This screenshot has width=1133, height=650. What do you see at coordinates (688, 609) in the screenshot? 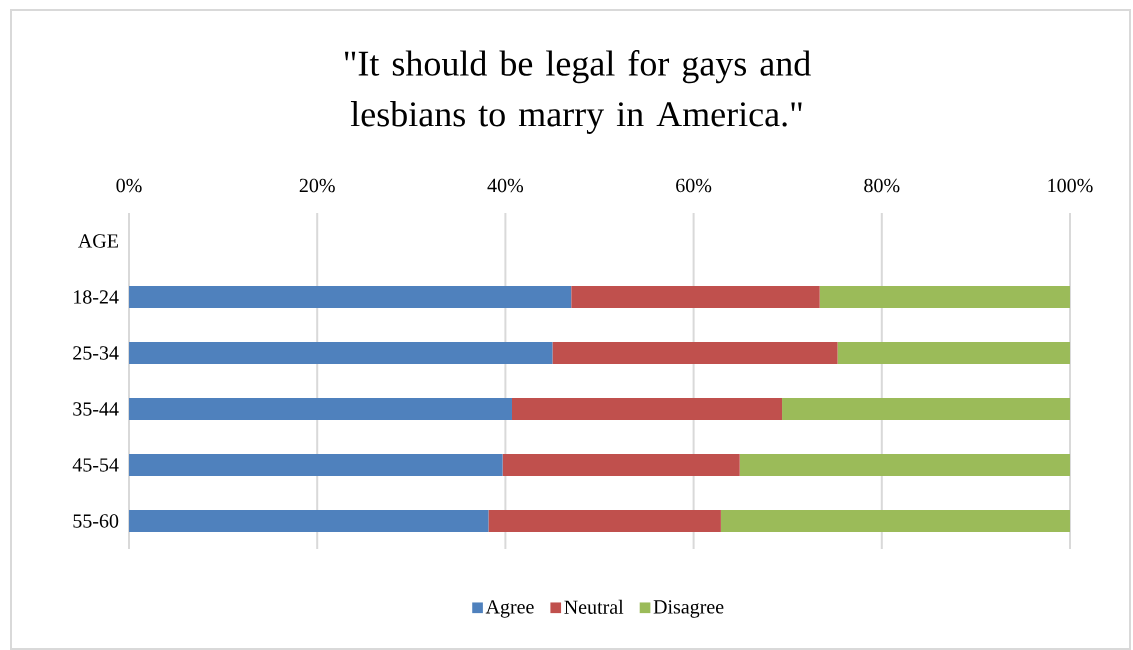
I see `legend-label: Disagree` at bounding box center [688, 609].